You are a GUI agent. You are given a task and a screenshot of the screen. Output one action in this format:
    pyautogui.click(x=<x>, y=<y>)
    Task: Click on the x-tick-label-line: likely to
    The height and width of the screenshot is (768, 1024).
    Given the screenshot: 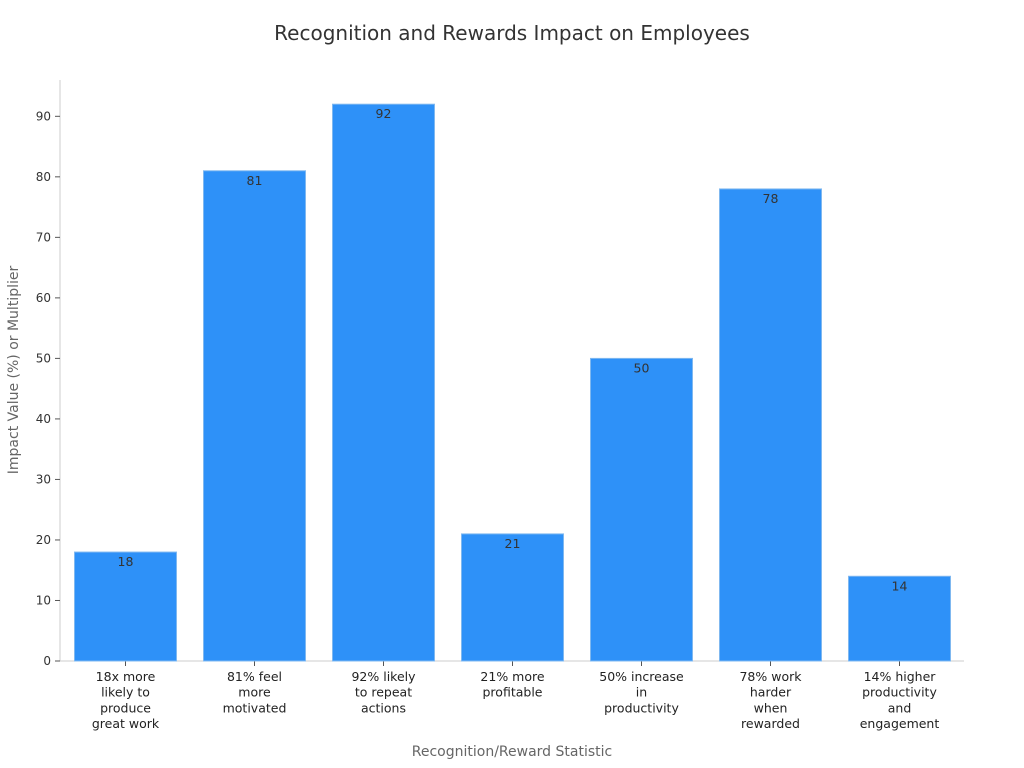 What is the action you would take?
    pyautogui.click(x=125, y=692)
    